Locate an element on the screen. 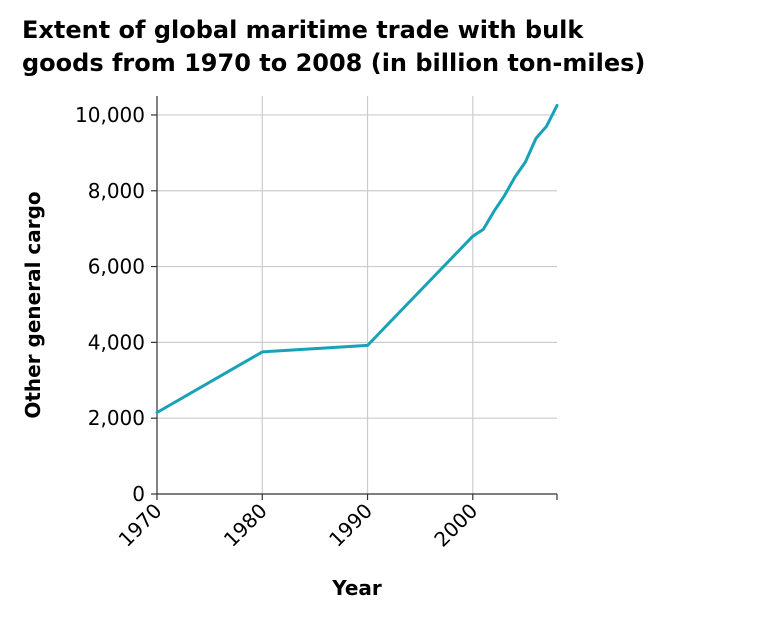 This screenshot has height=620, width=780. y-tick-label: 0 is located at coordinates (138, 494).